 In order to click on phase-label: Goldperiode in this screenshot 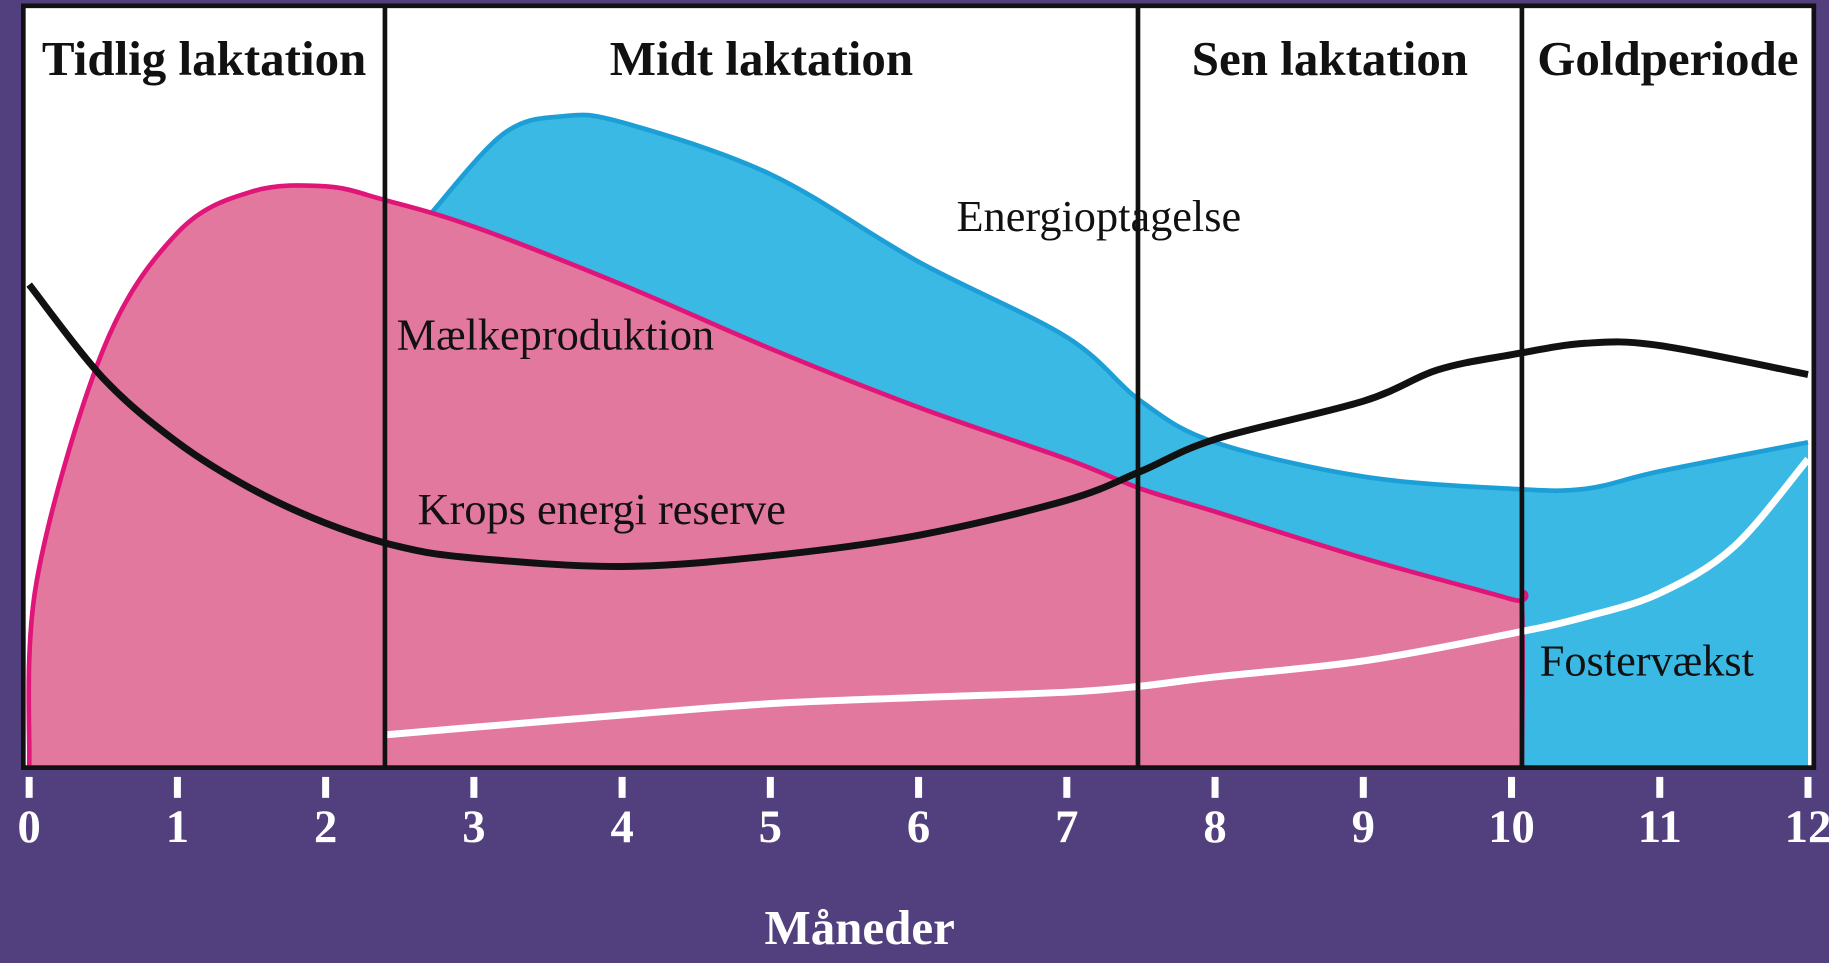, I will do `click(1667, 58)`.